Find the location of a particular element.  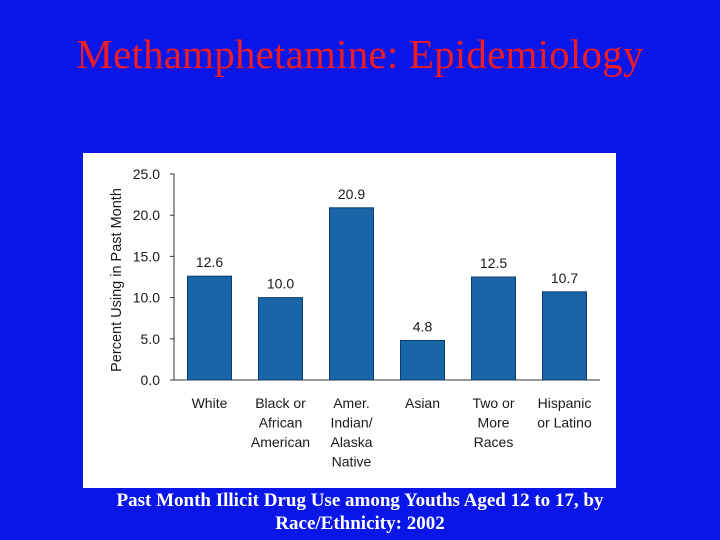

y-tick-label: 0.0 is located at coordinates (151, 380).